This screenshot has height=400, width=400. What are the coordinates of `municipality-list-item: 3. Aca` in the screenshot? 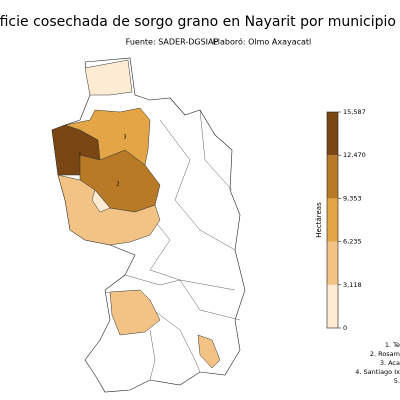 It's located at (390, 363).